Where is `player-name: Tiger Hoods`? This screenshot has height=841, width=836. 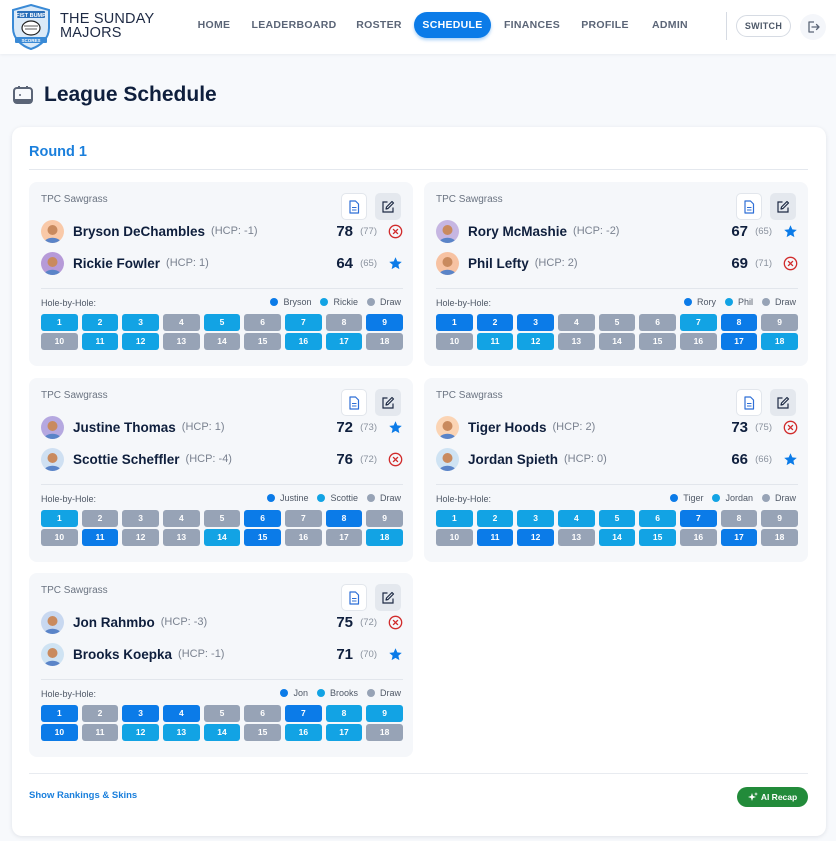 player-name: Tiger Hoods is located at coordinates (507, 427).